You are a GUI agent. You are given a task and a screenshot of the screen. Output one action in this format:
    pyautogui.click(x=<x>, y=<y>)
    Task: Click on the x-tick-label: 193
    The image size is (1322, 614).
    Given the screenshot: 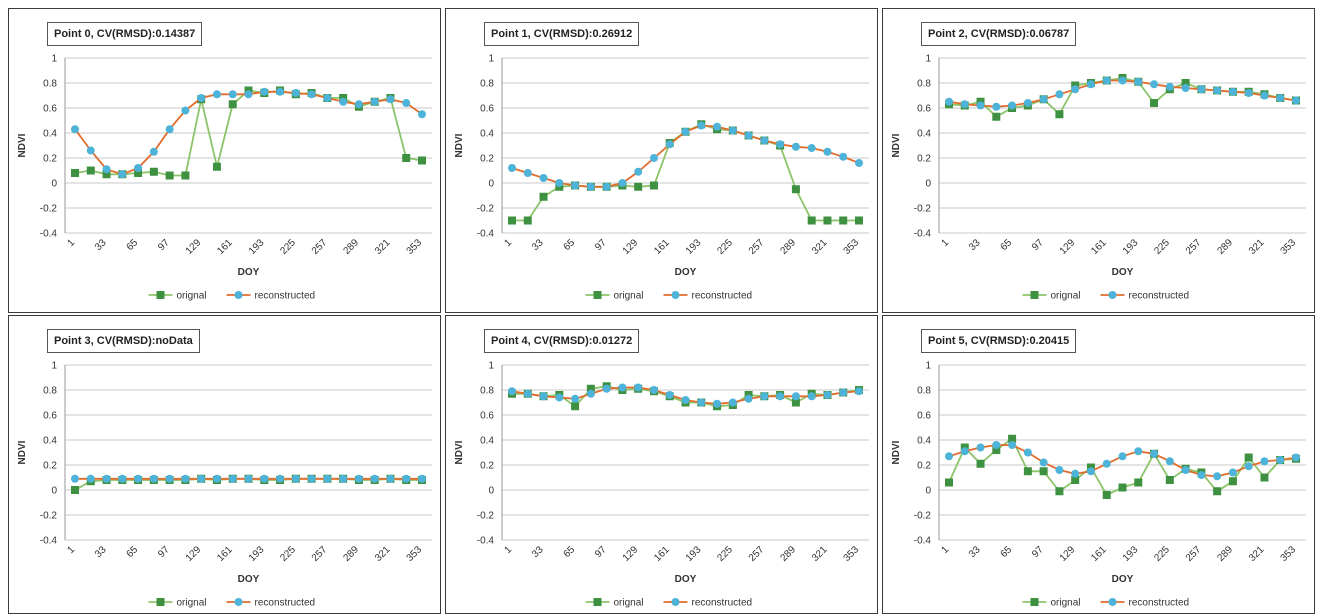 What is the action you would take?
    pyautogui.click(x=694, y=554)
    